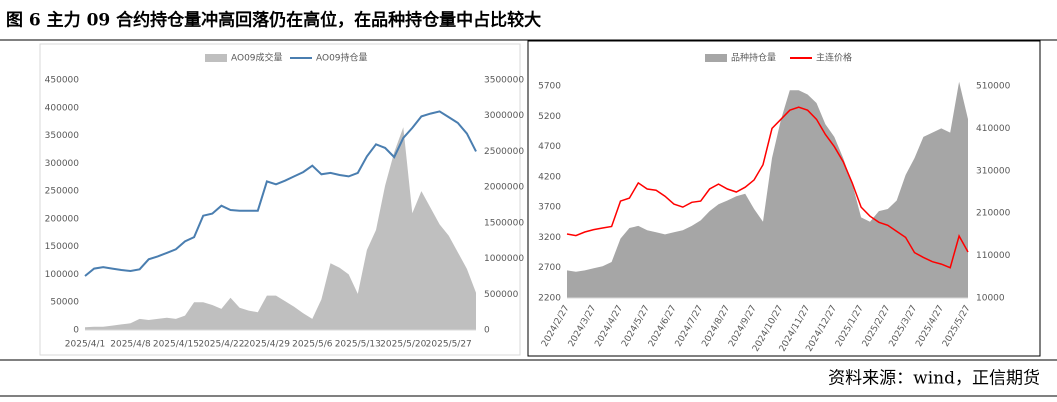 This screenshot has width=1057, height=402. Describe the element at coordinates (85, 345) in the screenshot. I see `x-tick-label: 2025/4/1` at that location.